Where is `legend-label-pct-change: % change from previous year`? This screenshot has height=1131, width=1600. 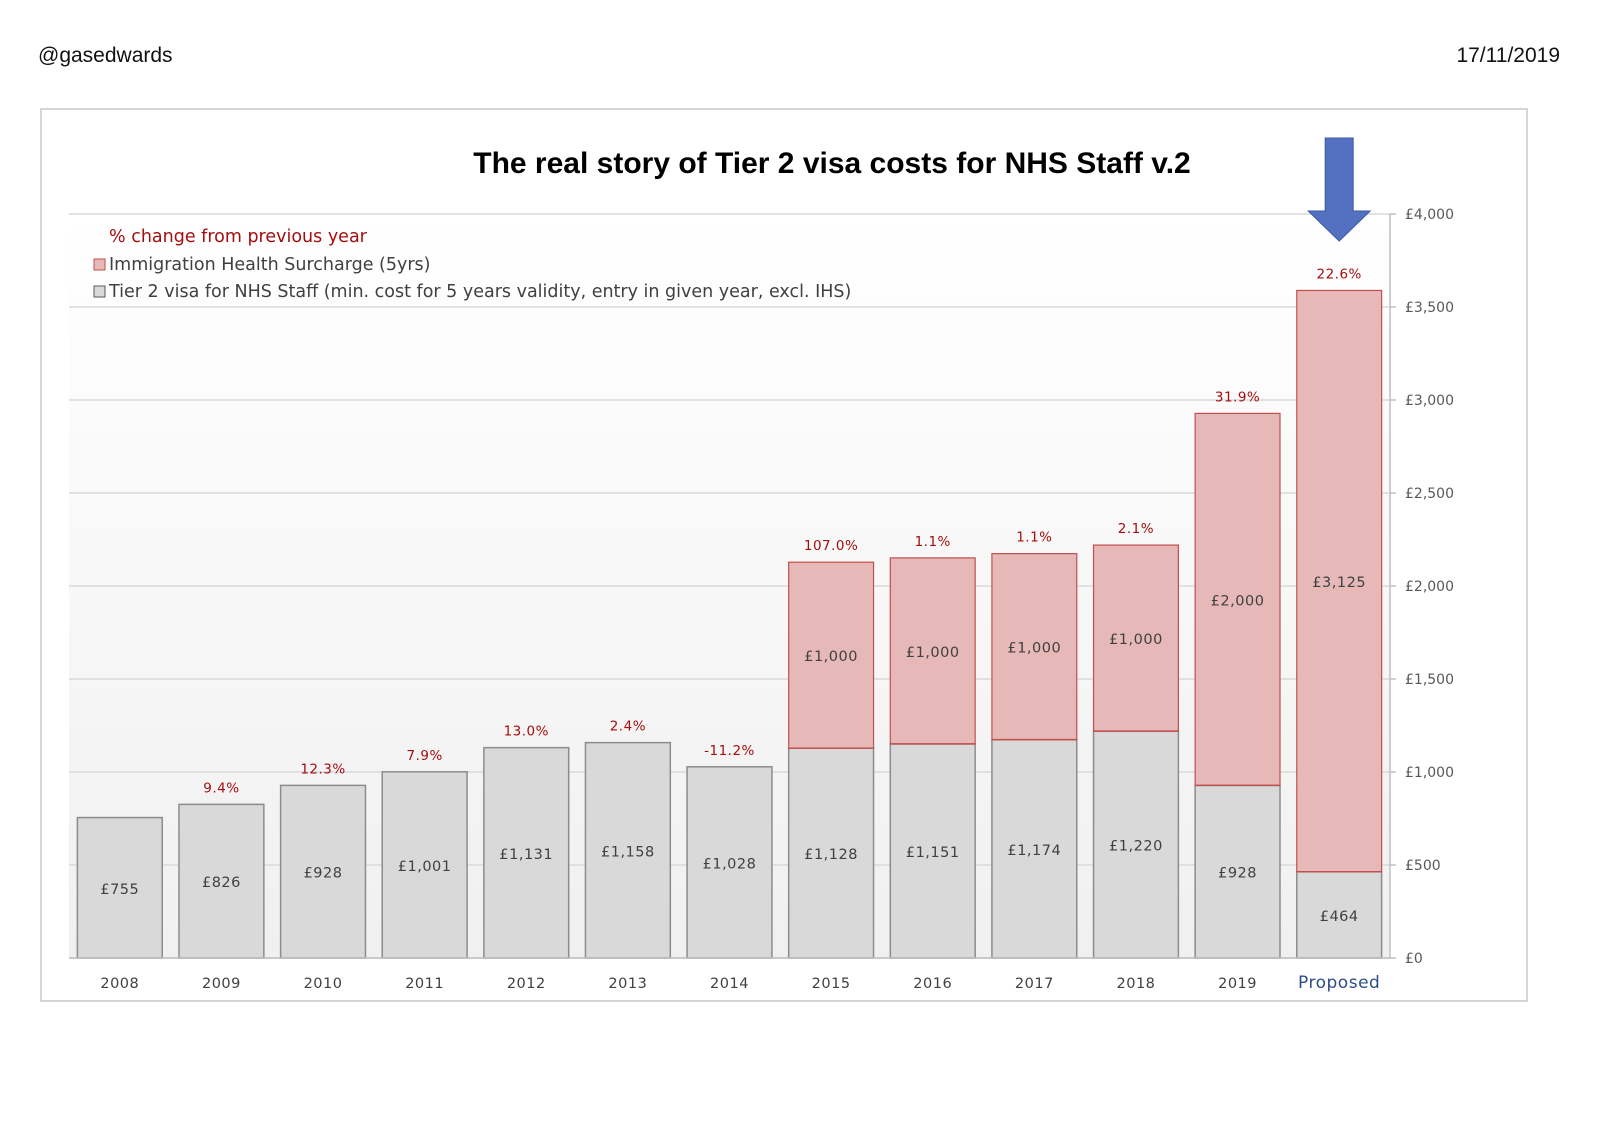
legend-label-pct-change: % change from previous year is located at coordinates (238, 237).